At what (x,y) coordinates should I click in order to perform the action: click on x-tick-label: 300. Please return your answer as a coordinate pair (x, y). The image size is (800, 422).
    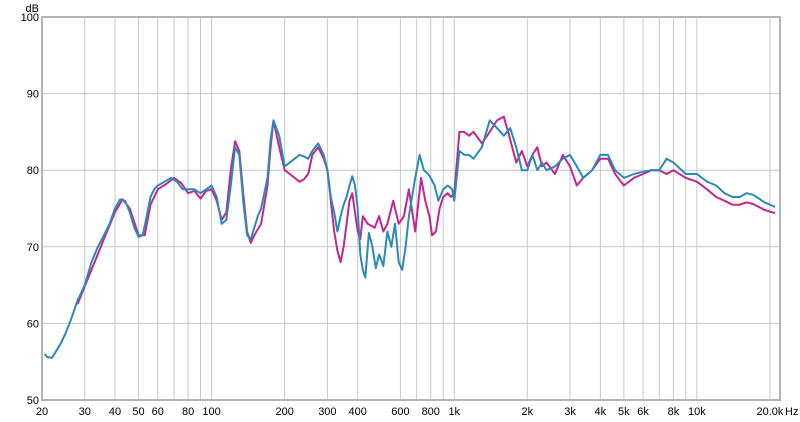
    Looking at the image, I should click on (327, 412).